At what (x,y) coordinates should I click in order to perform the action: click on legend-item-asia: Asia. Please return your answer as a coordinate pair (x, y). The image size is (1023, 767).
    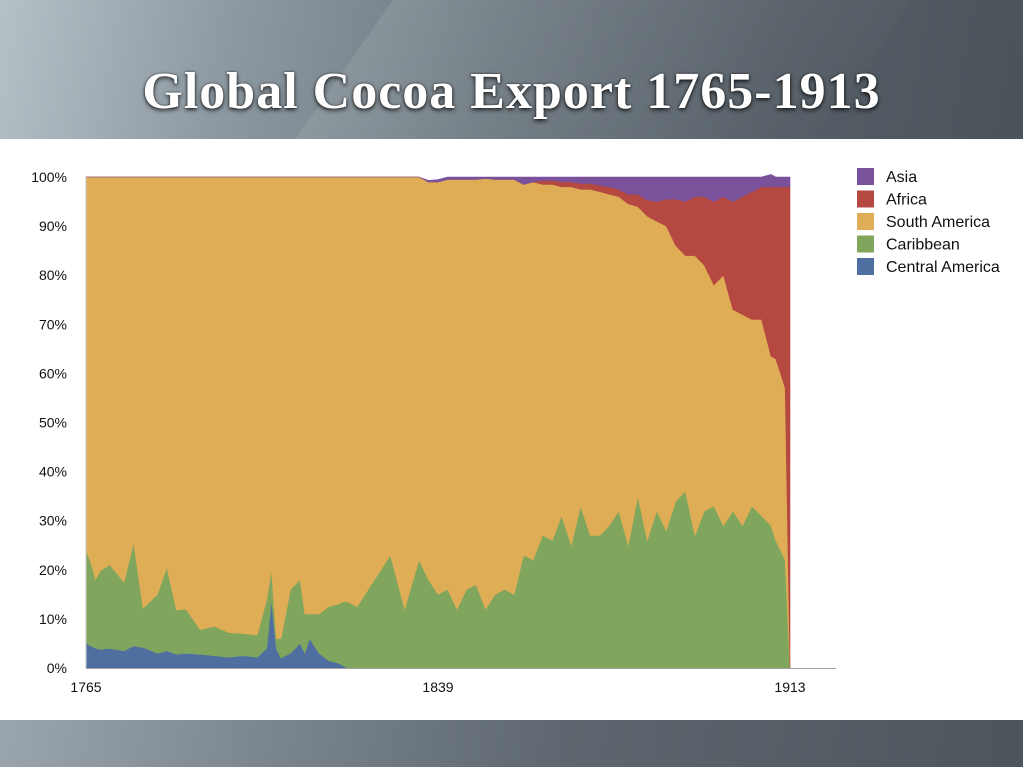
    Looking at the image, I should click on (887, 177).